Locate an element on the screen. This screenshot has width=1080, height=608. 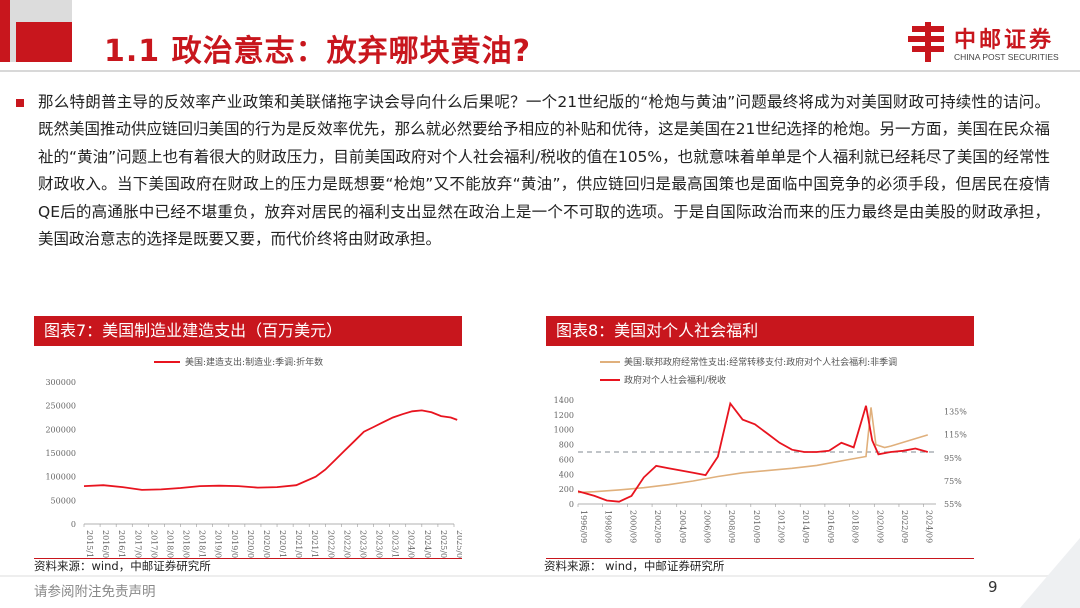
chart-7-xtick-label: 2021/10 is located at coordinates (314, 544).